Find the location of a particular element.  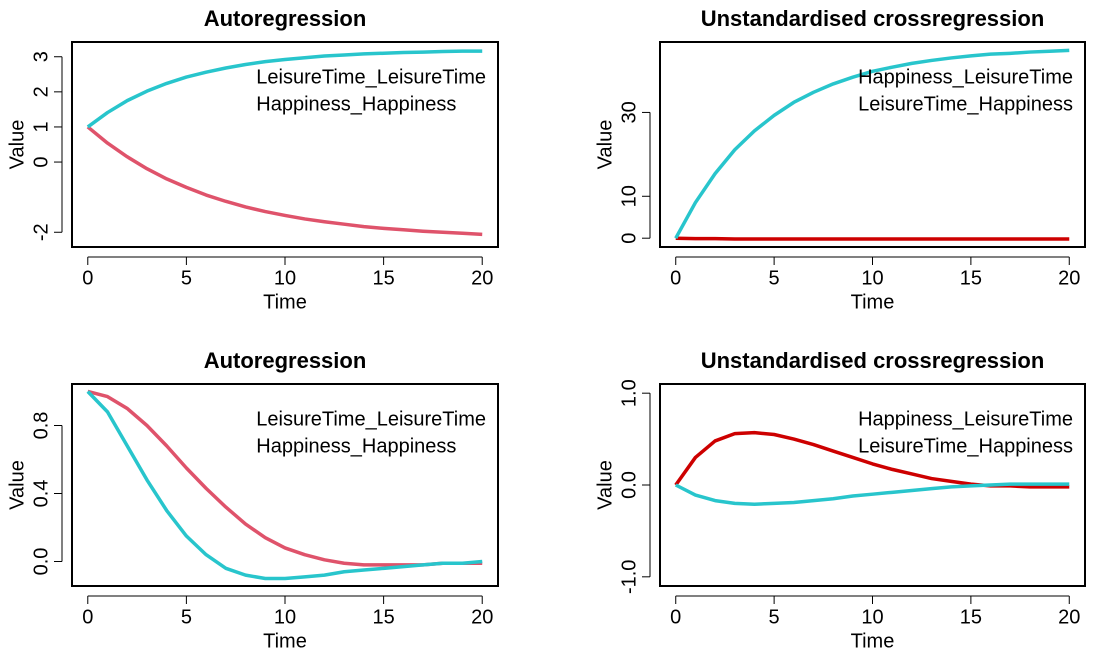

y-tick-label: 0.8 is located at coordinates (41, 426).